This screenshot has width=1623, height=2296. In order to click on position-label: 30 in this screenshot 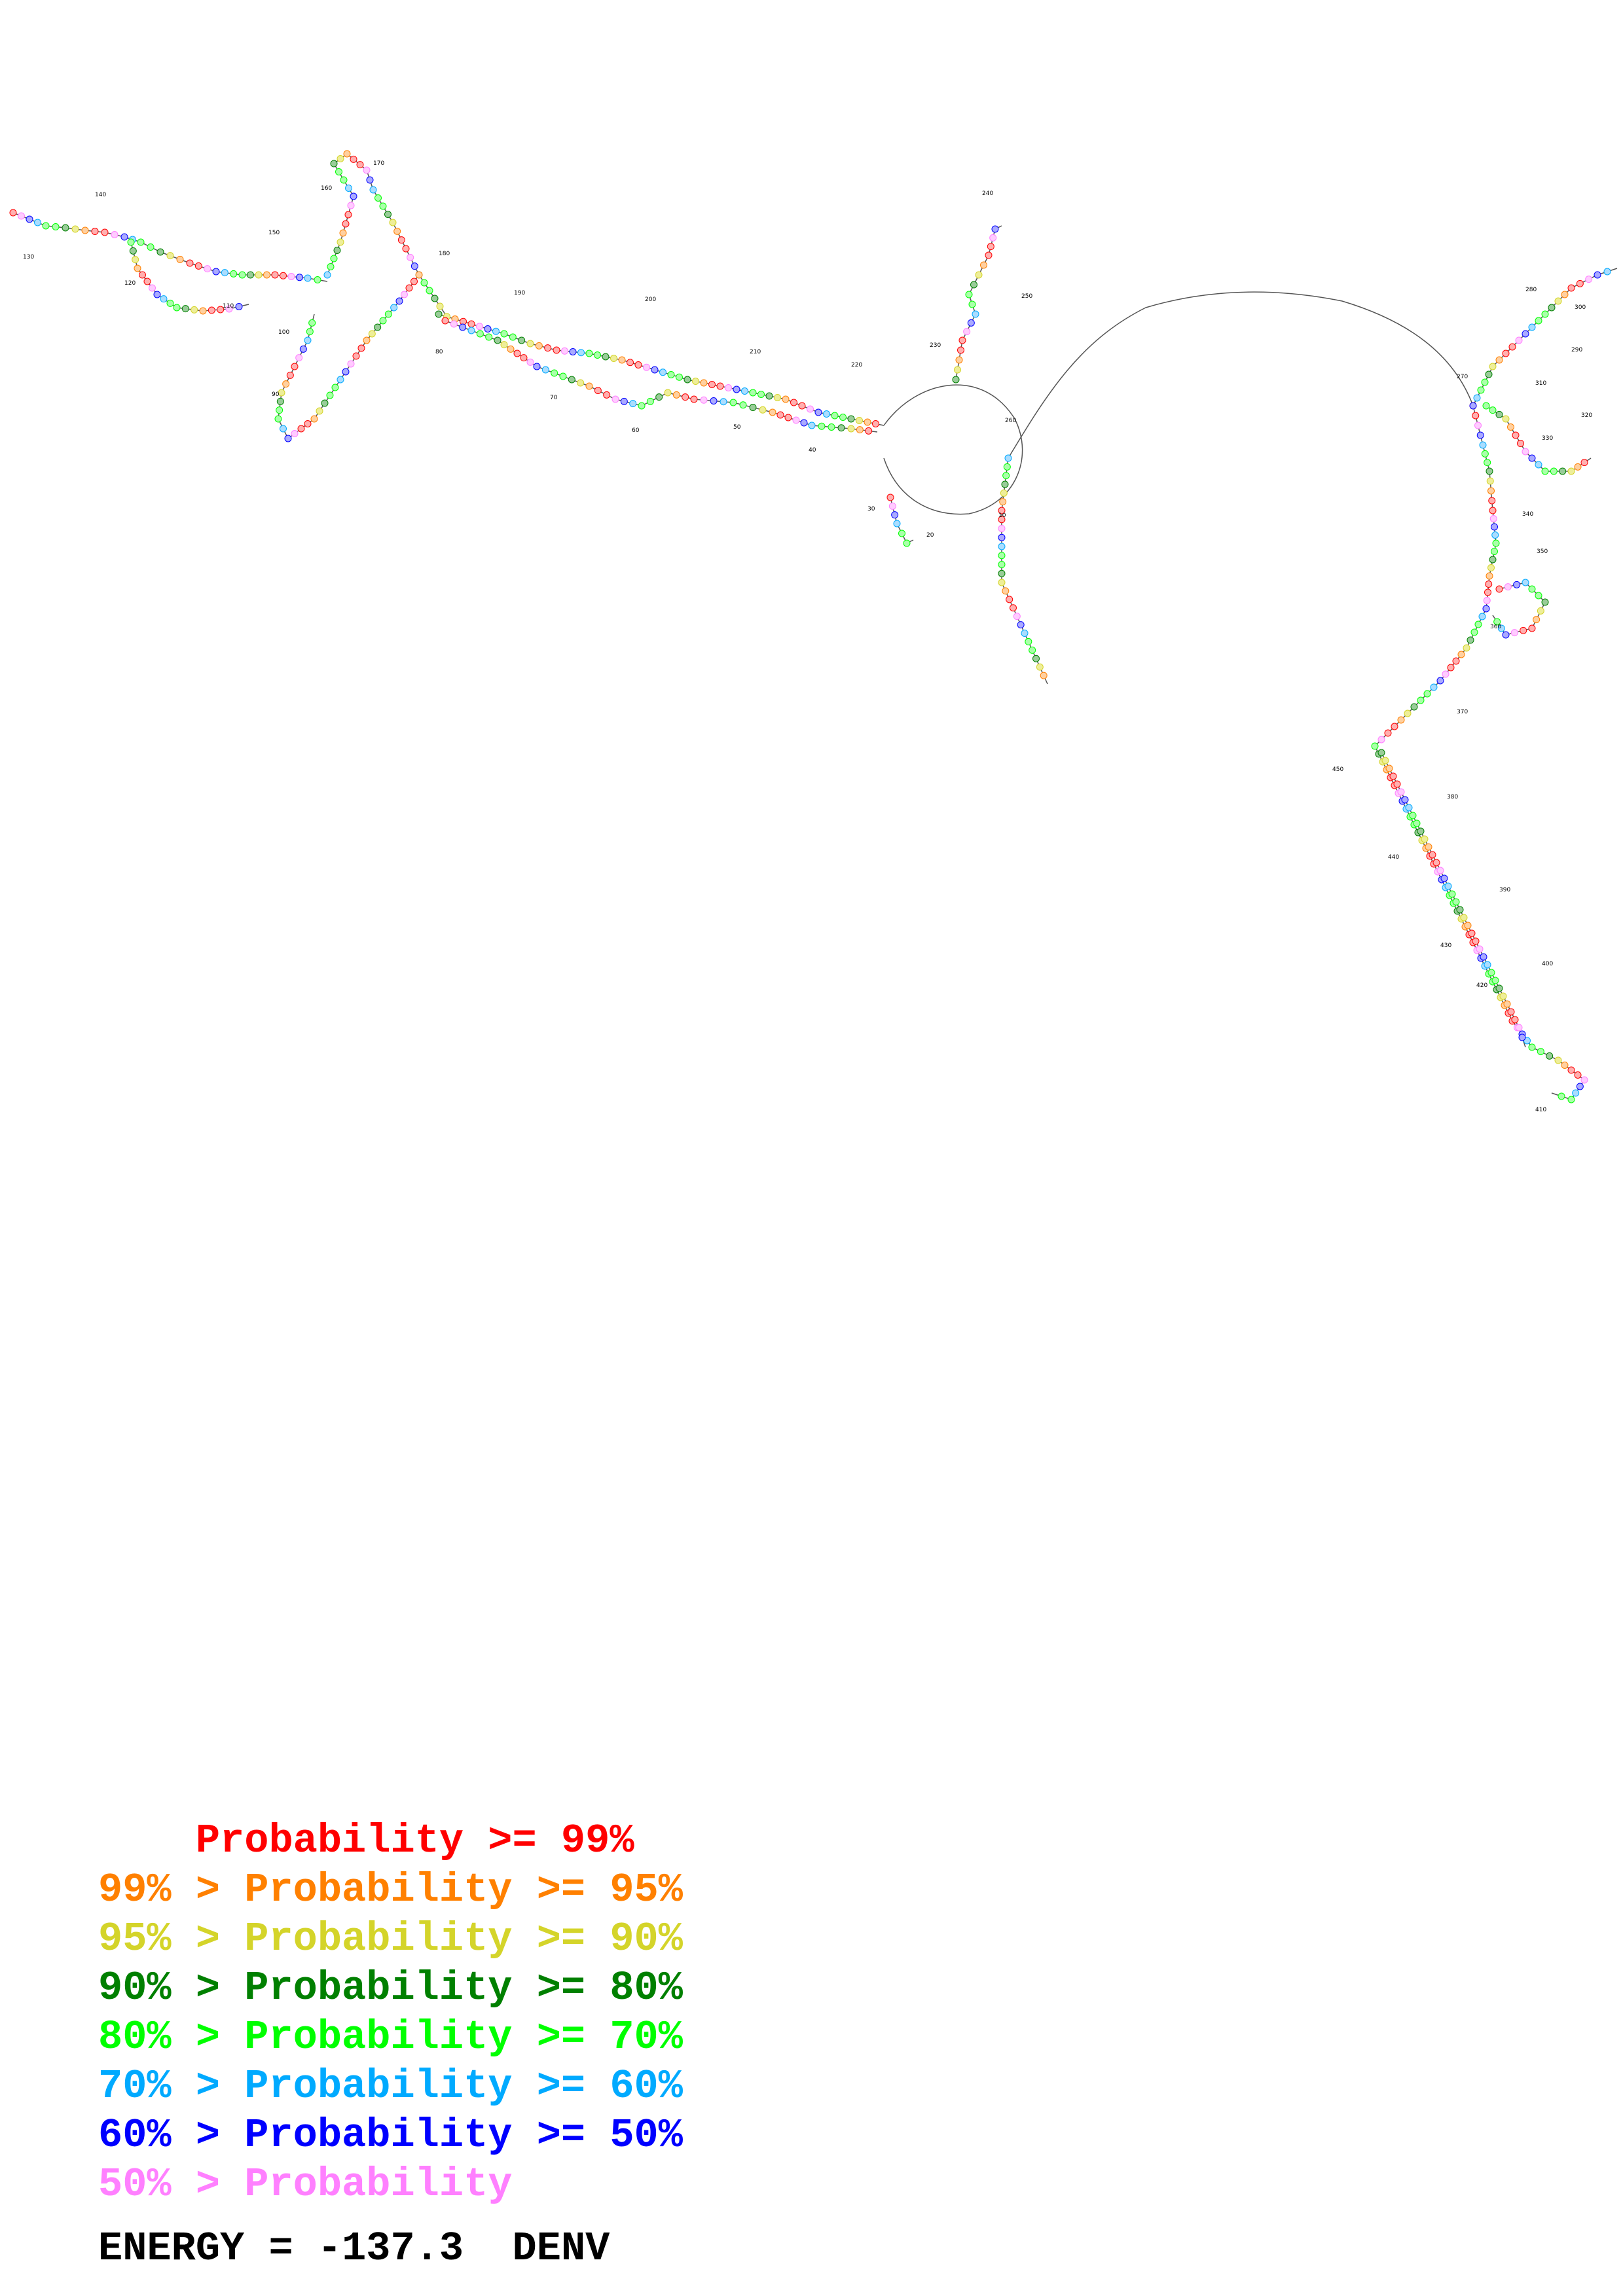, I will do `click(871, 509)`.